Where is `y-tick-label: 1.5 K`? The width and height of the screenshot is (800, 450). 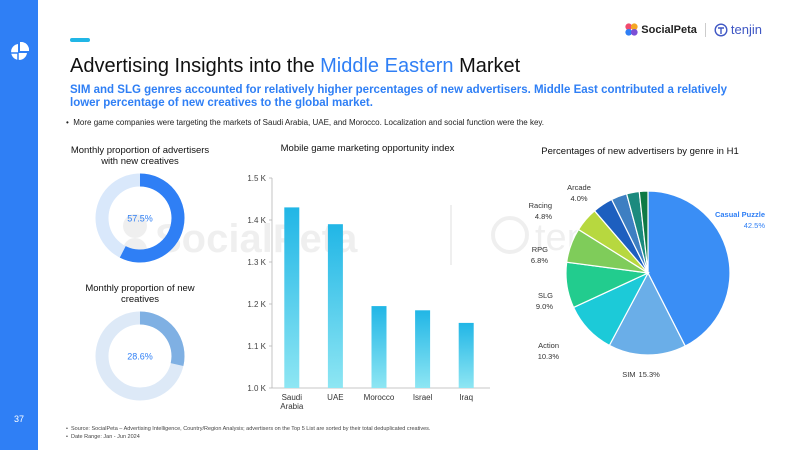
y-tick-label: 1.5 K is located at coordinates (256, 178).